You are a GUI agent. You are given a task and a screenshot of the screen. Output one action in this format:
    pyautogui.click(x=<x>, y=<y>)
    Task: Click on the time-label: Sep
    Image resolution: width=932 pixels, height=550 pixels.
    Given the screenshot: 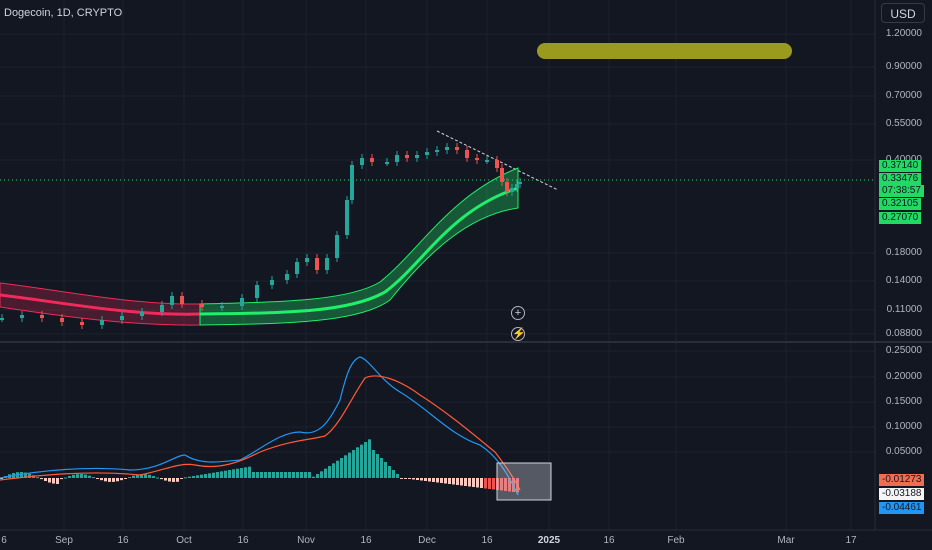 What is the action you would take?
    pyautogui.click(x=64, y=540)
    